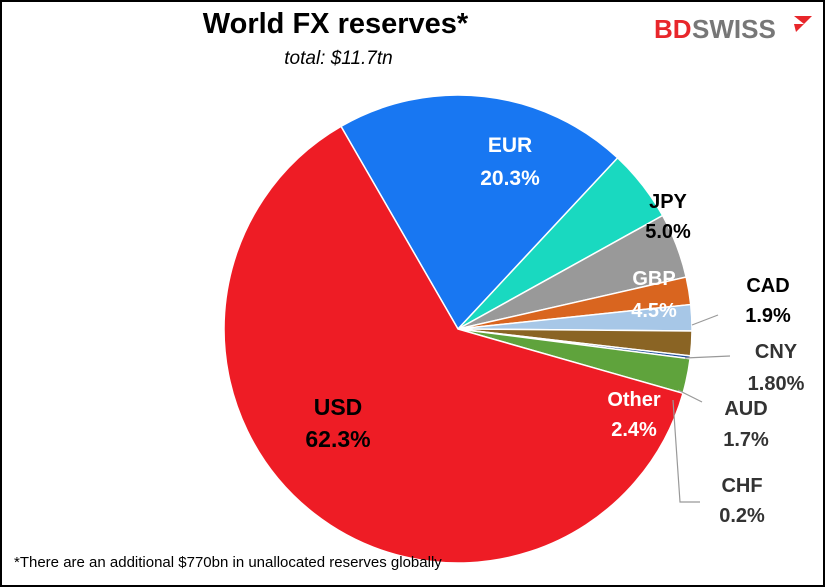 The height and width of the screenshot is (587, 825). I want to click on leader-line-cny, so click(707, 357).